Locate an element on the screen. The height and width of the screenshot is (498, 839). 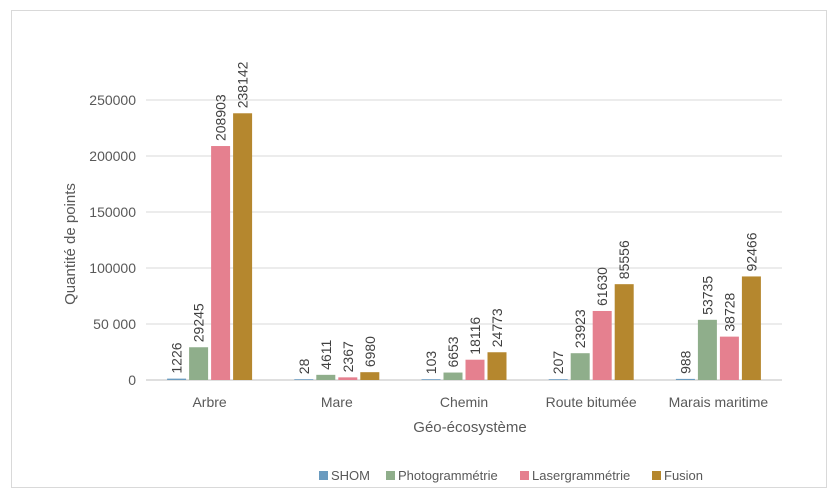
y-tick-label: 50 000 is located at coordinates (114, 324).